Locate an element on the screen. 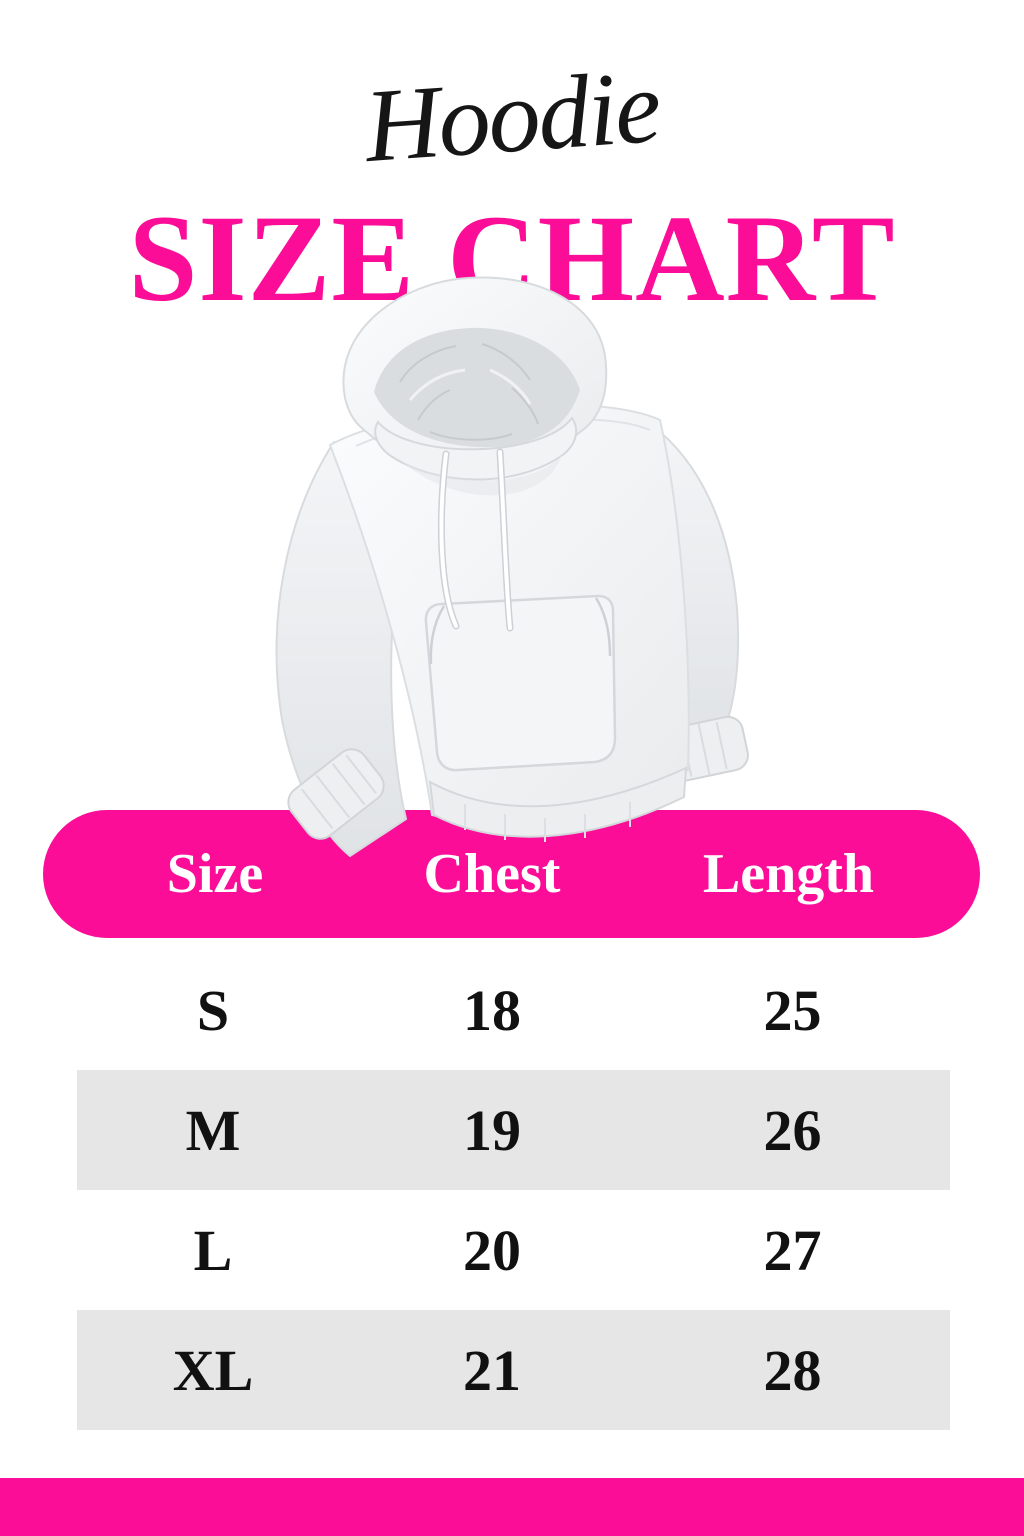 The height and width of the screenshot is (1536, 1024). table-row-s: S 18 25 is located at coordinates (513, 1010).